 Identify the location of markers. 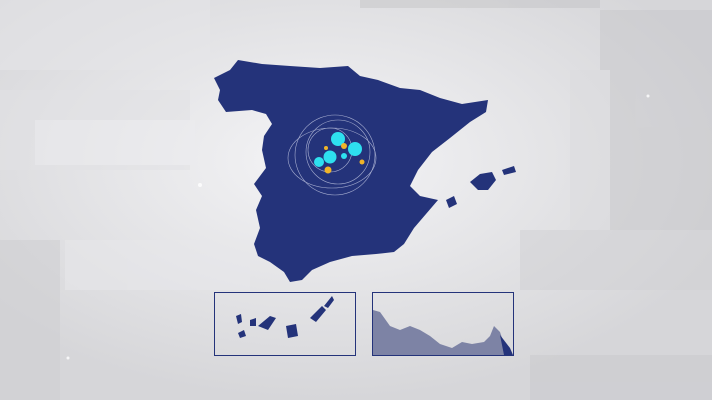
(339, 153).